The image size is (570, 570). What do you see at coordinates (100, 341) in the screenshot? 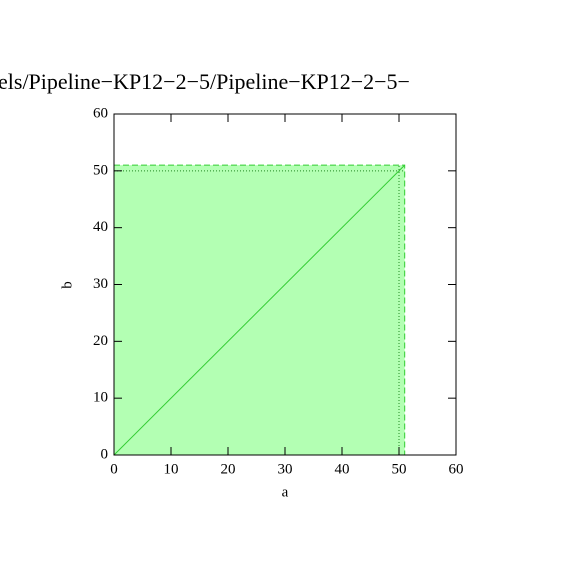
I see `y-tick-label: 20` at bounding box center [100, 341].